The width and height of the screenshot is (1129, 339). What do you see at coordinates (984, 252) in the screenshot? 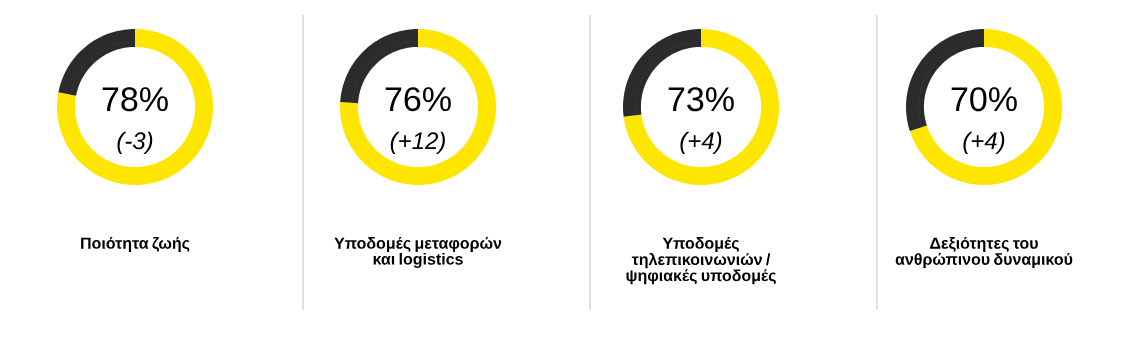
I see `text: Δεξιότητες του ανθρώπινου δυναμικού` at bounding box center [984, 252].